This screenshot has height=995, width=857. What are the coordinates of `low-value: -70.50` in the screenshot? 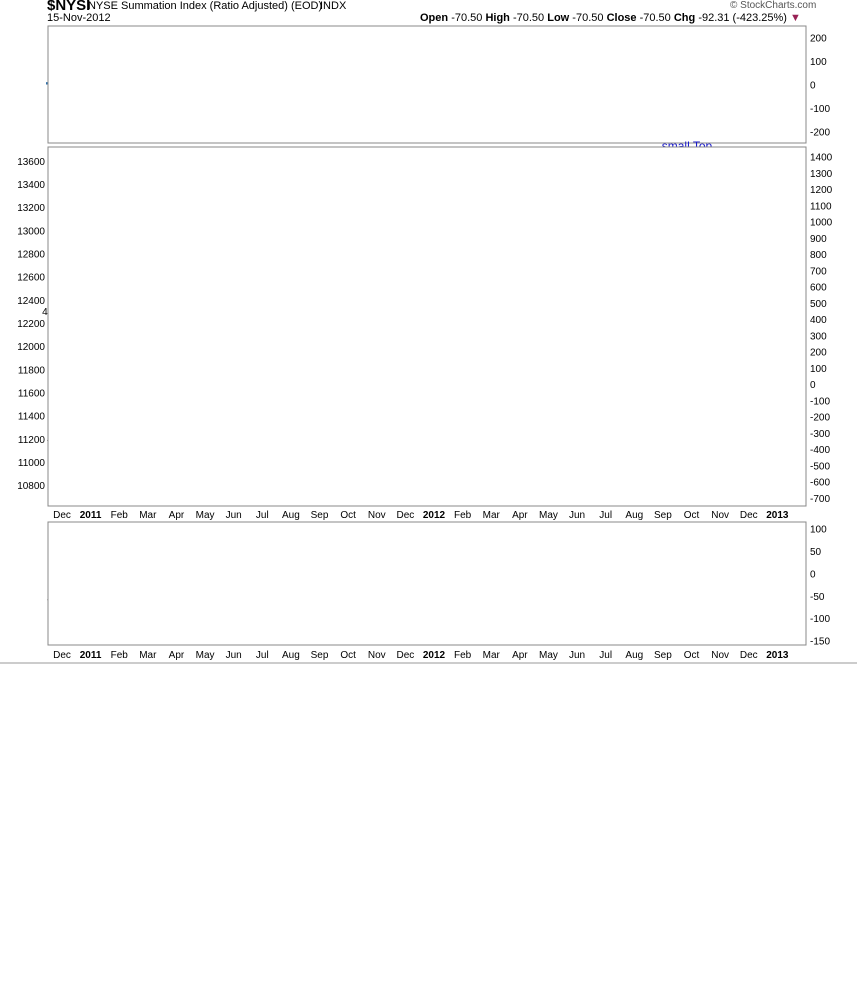 It's located at (588, 18).